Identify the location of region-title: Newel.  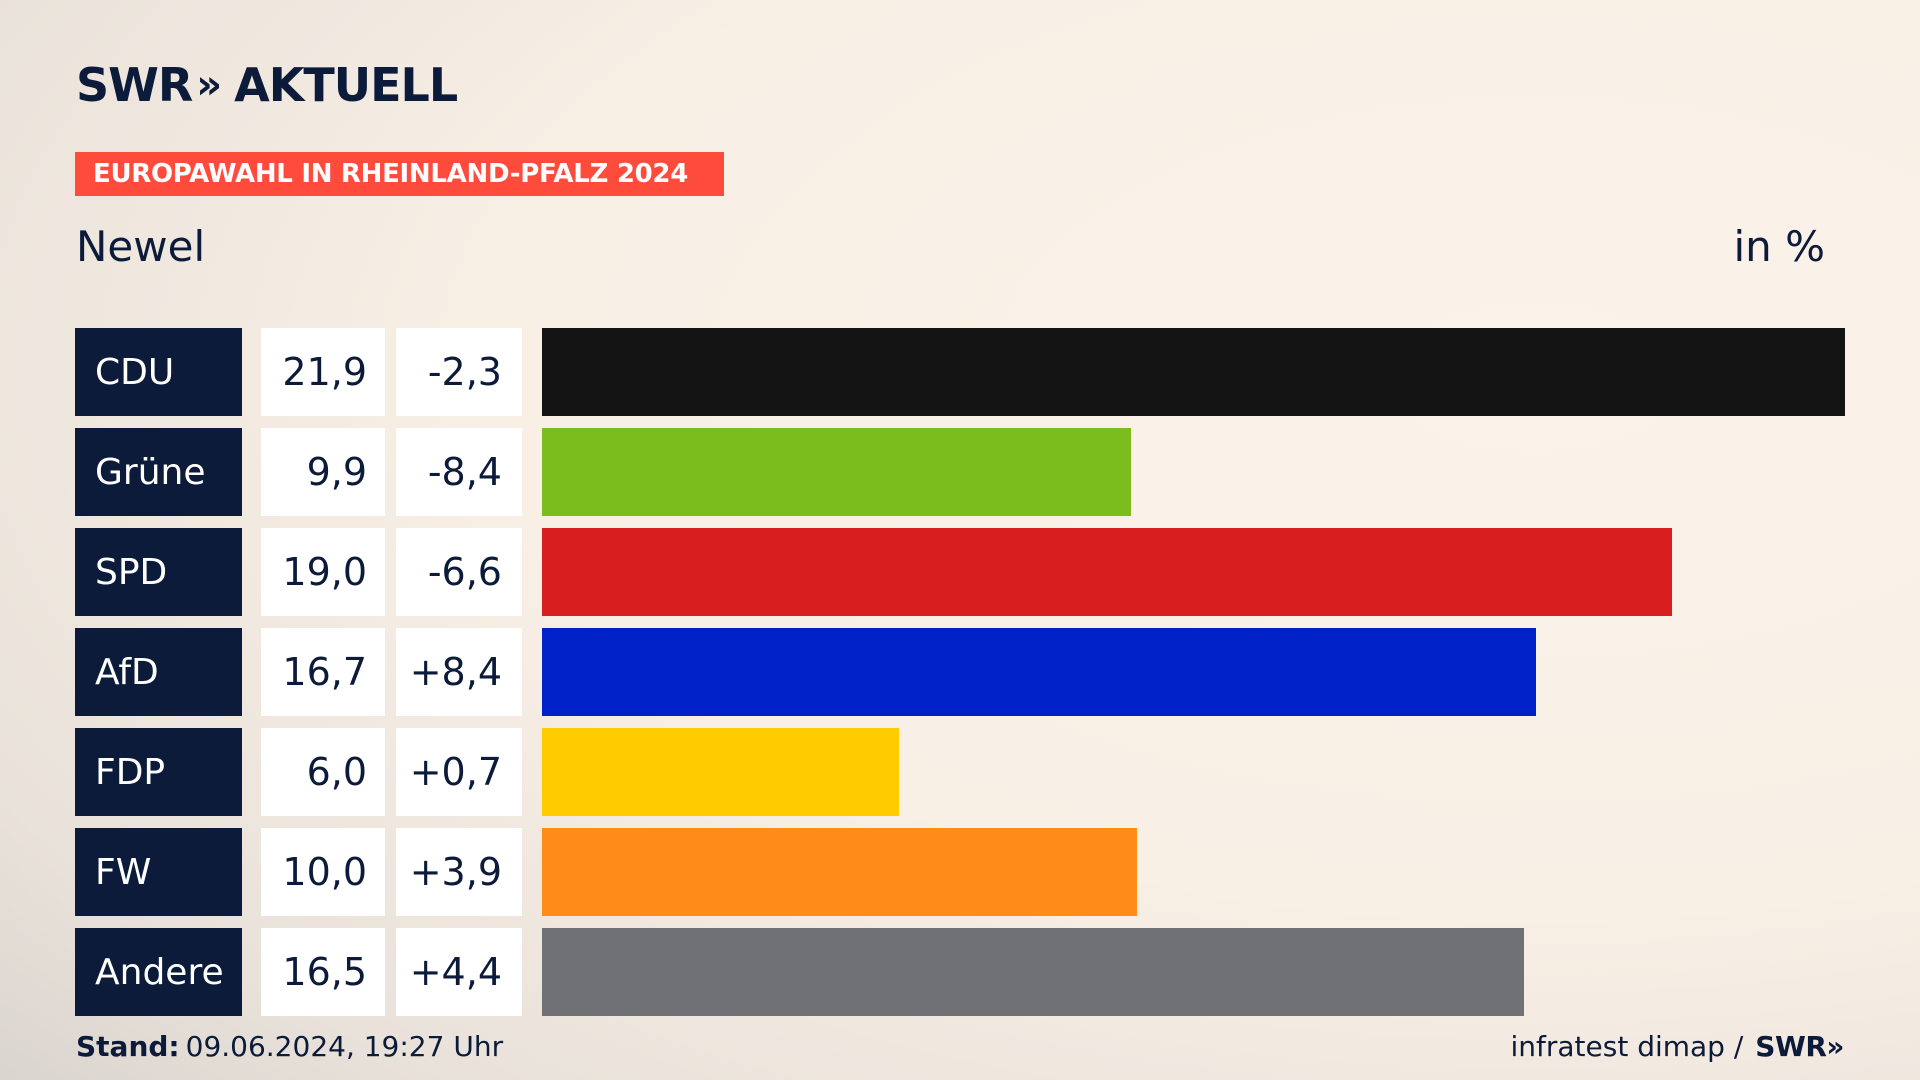
(141, 246).